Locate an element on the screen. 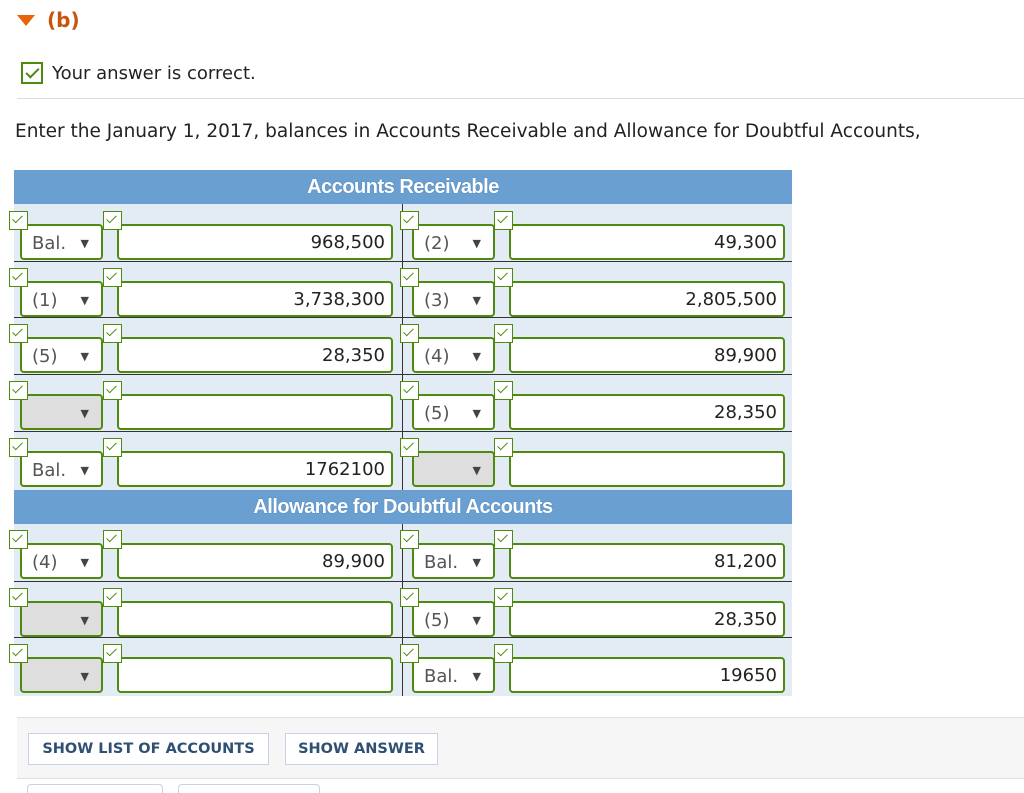  part-b-toggle: (b) is located at coordinates (48, 20).